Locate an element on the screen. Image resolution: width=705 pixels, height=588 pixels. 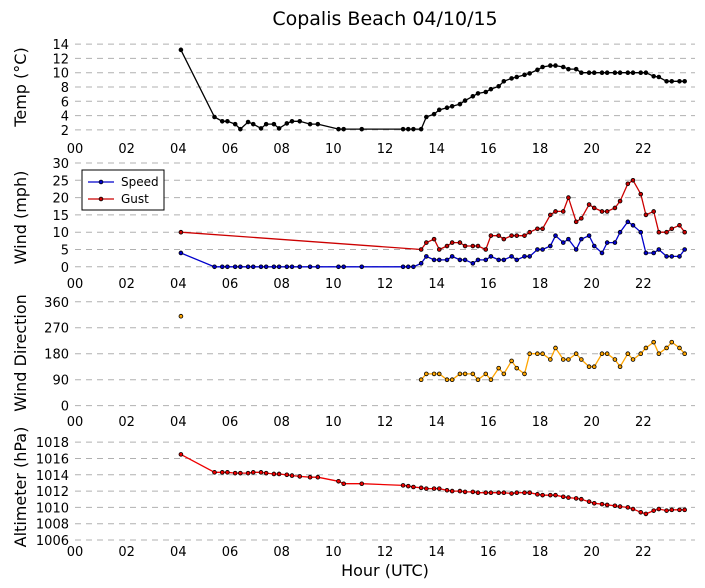
y-axis-label: Wind (mph) is located at coordinates (20, 218).